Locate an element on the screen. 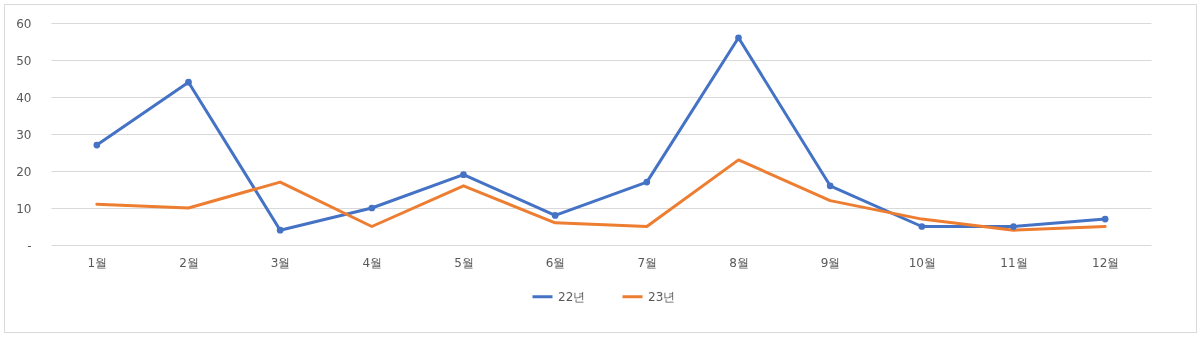  x-tick-label: 8월 is located at coordinates (739, 262).